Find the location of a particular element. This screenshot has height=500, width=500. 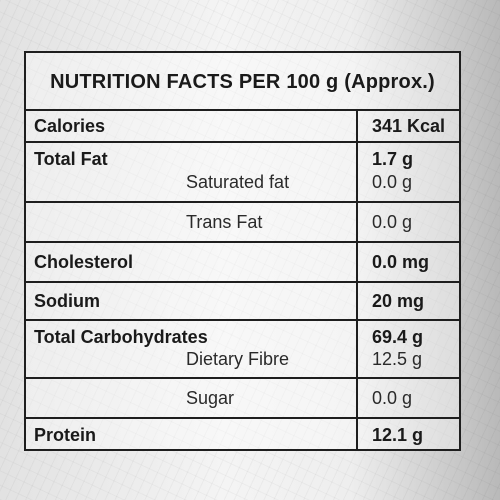

saturated-fat-value: 0.0 g is located at coordinates (392, 182).